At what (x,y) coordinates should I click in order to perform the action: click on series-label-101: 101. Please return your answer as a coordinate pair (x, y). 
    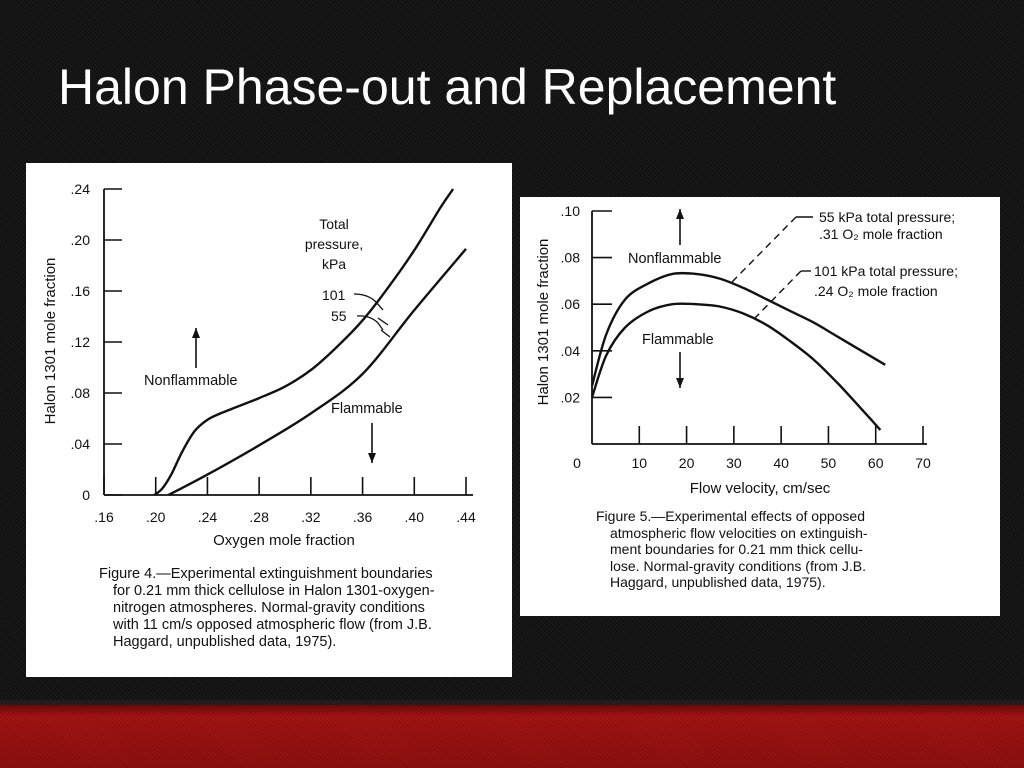
    Looking at the image, I should click on (334, 295).